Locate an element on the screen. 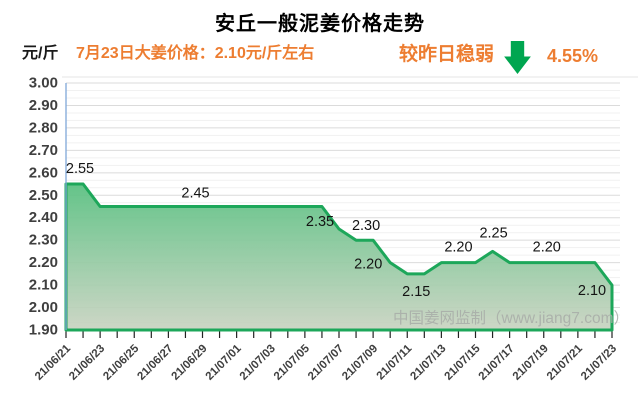 The height and width of the screenshot is (410, 640). x-tick-label: 21/07/11 is located at coordinates (395, 362).